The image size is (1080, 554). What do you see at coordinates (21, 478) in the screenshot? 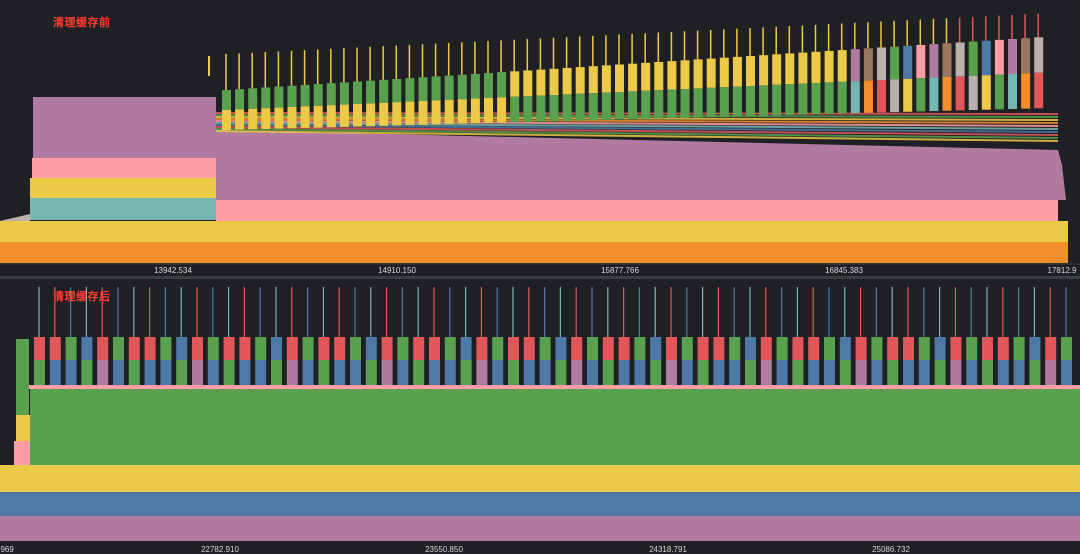
I see `band-yellow-left` at bounding box center [21, 478].